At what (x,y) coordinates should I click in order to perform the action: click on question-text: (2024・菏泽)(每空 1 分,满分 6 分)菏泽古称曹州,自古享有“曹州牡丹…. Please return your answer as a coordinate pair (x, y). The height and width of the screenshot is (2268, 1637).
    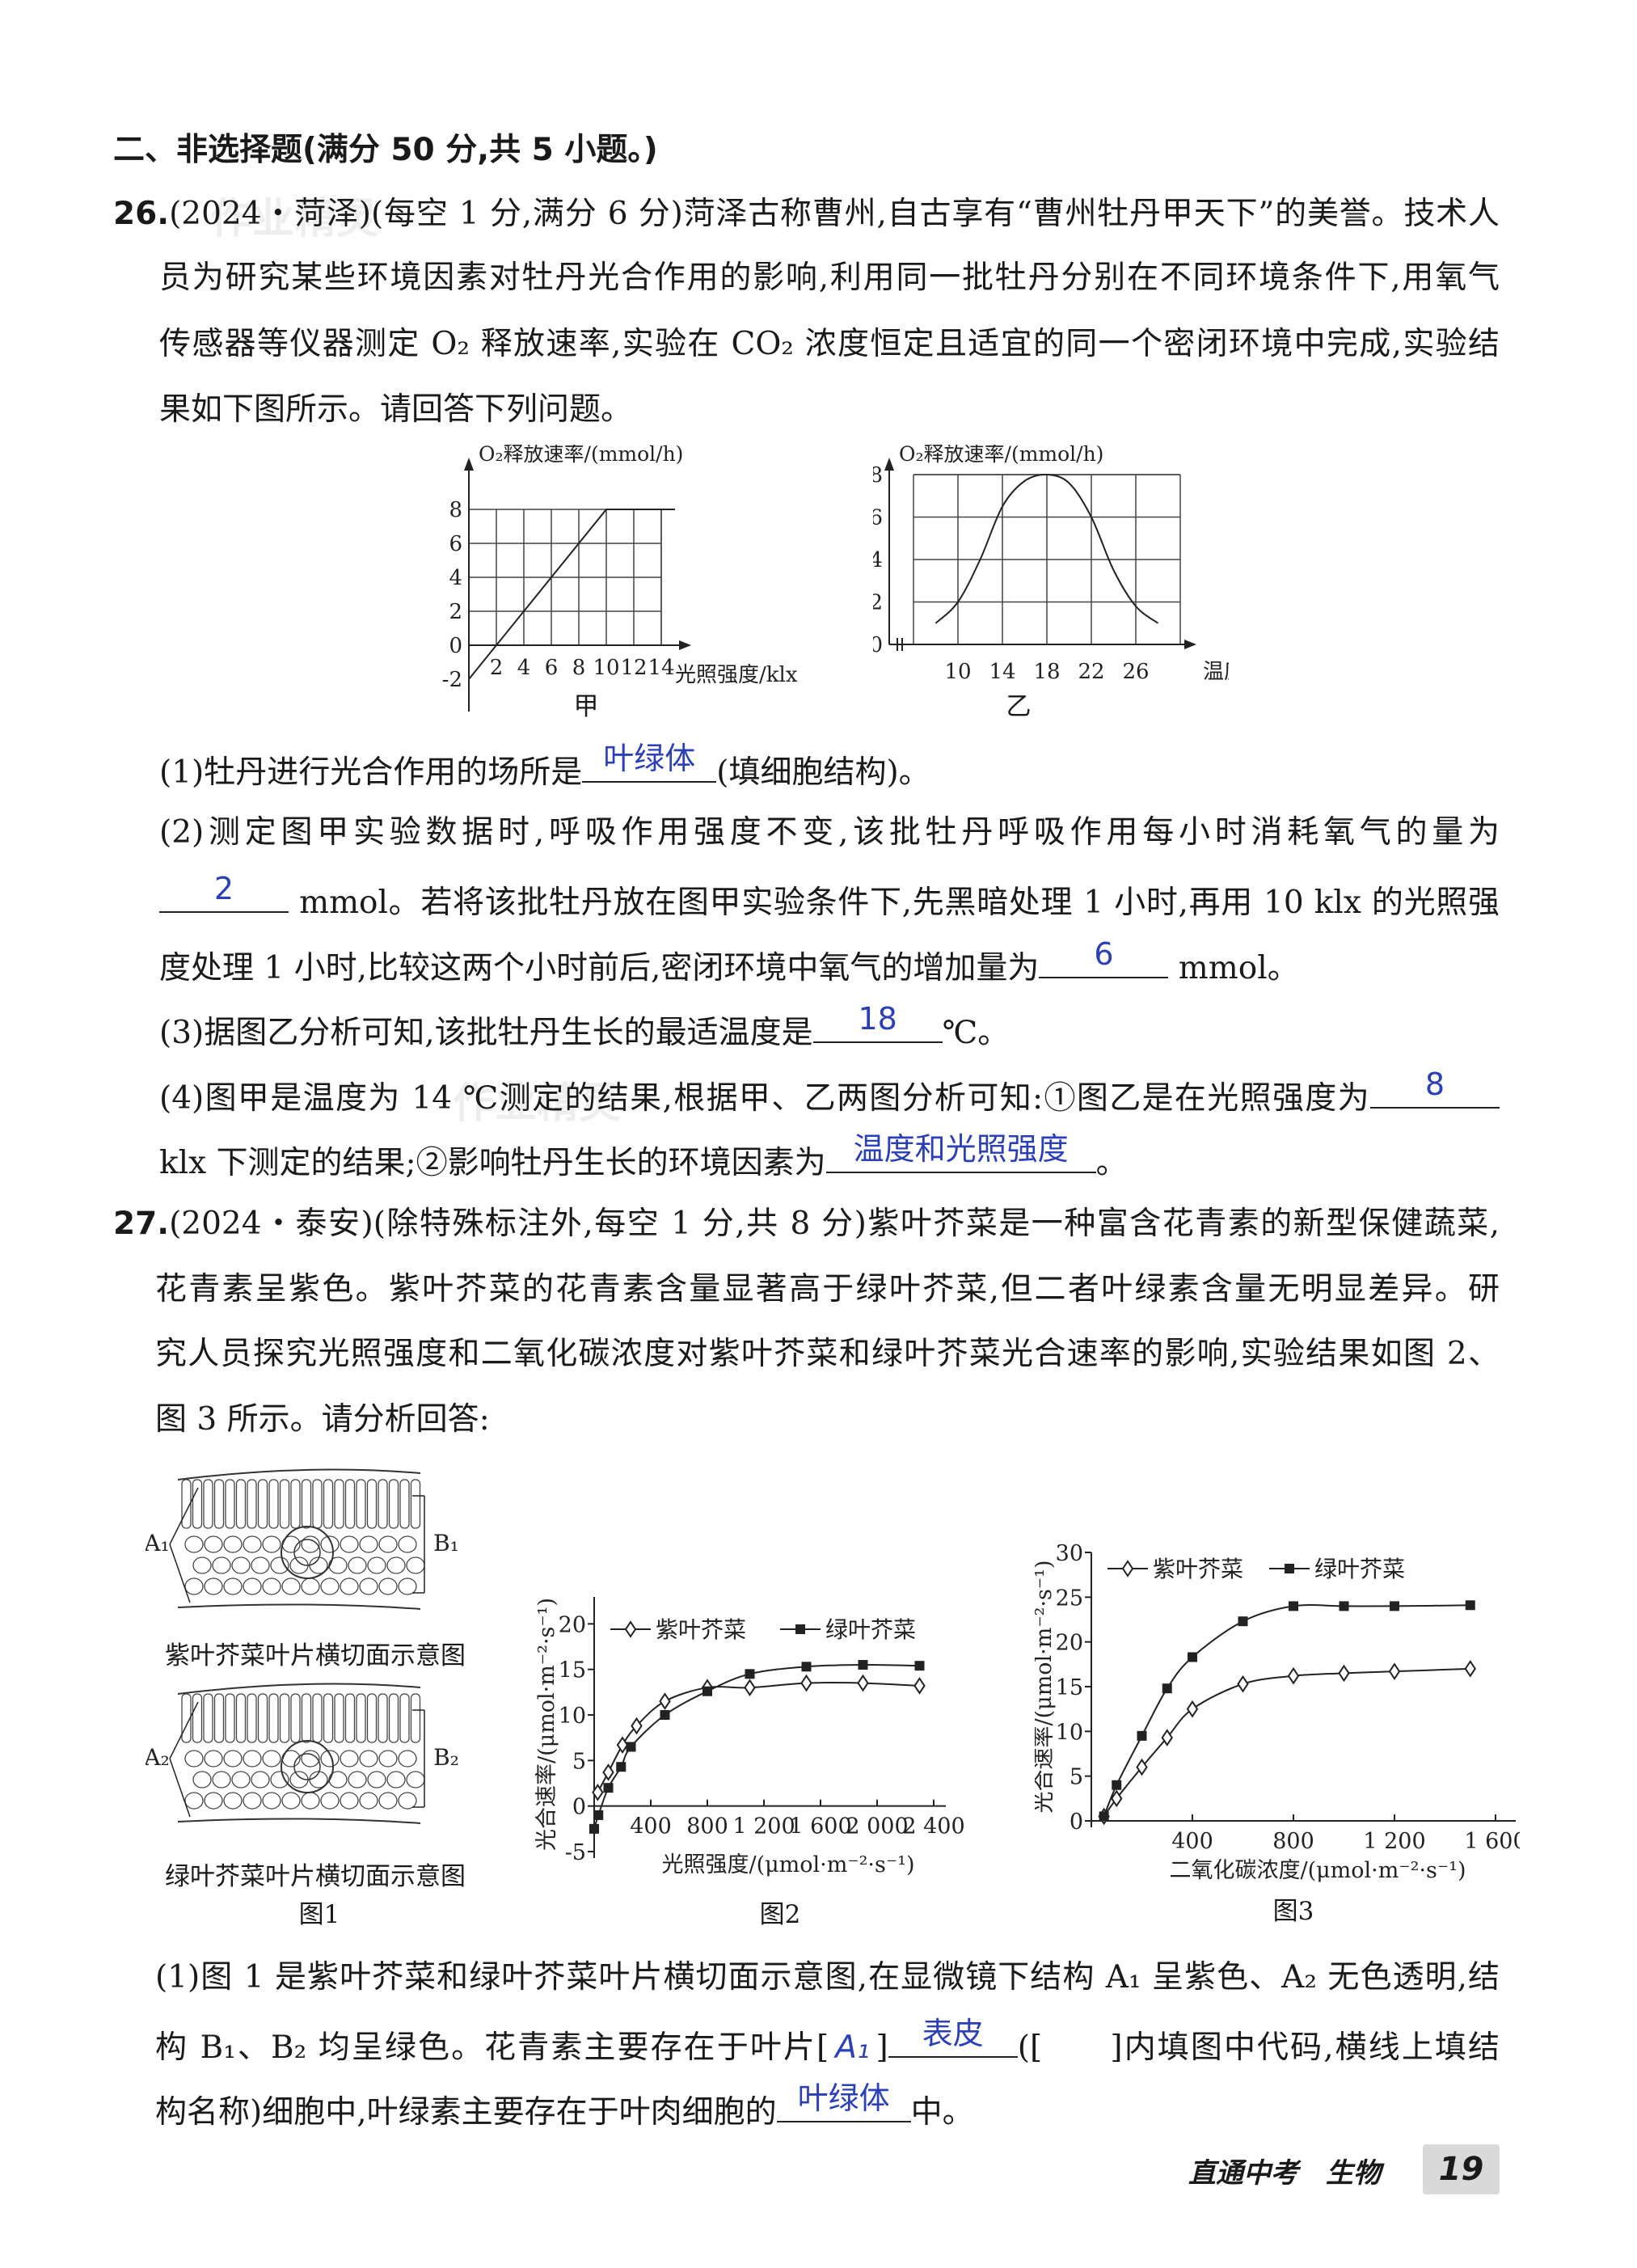
    Looking at the image, I should click on (834, 214).